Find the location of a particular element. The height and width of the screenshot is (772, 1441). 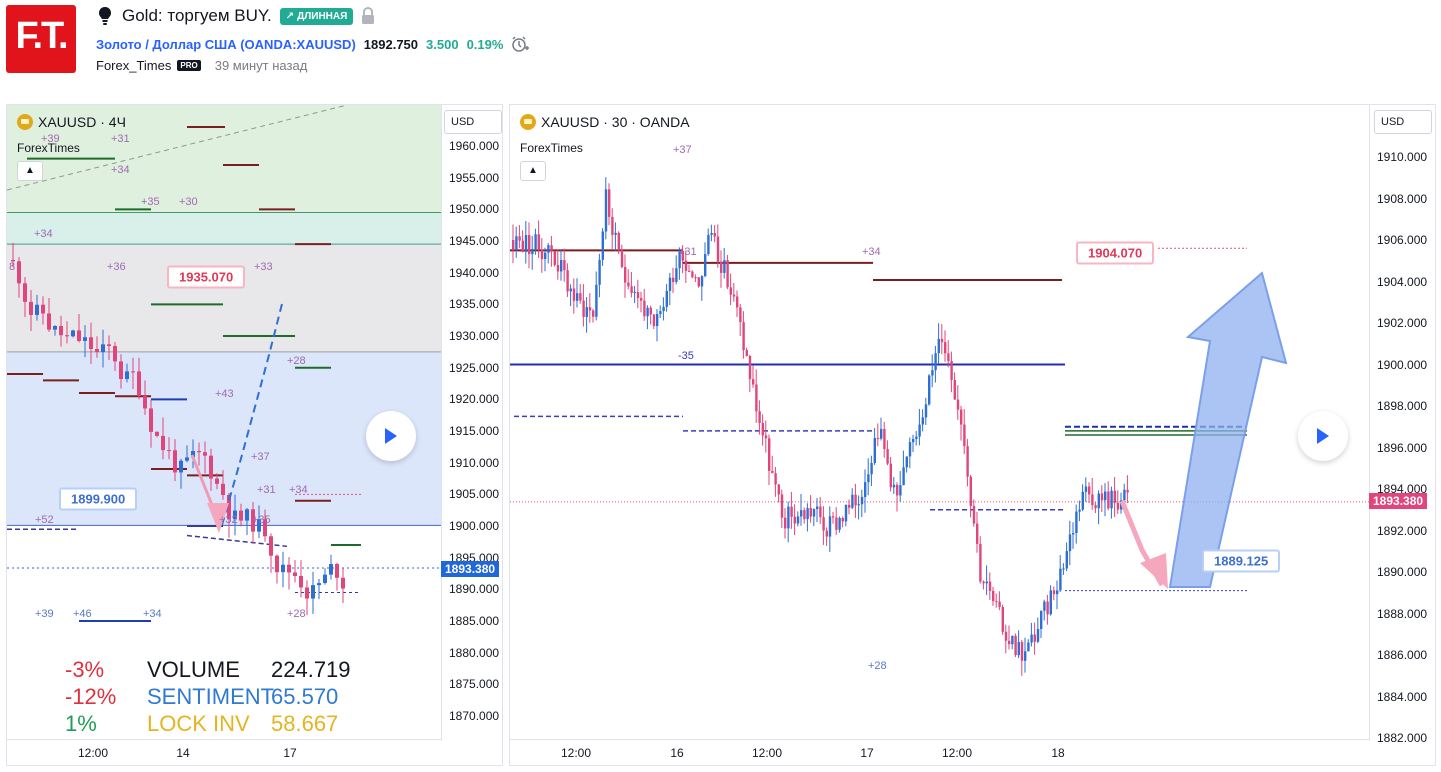

chart-4h-symbol: XAUUSD · 4Ч is located at coordinates (71, 122).